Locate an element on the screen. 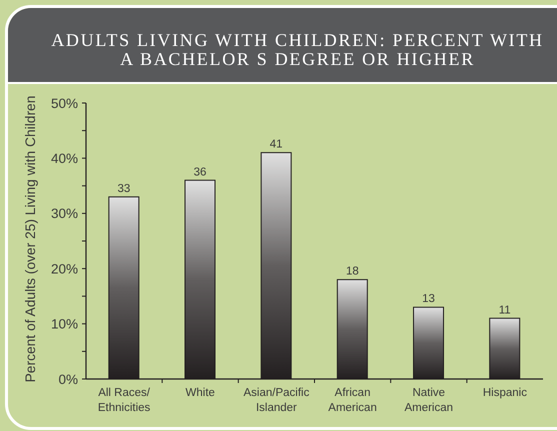 Image resolution: width=557 pixels, height=431 pixels. x-tick-label: African American is located at coordinates (352, 400).